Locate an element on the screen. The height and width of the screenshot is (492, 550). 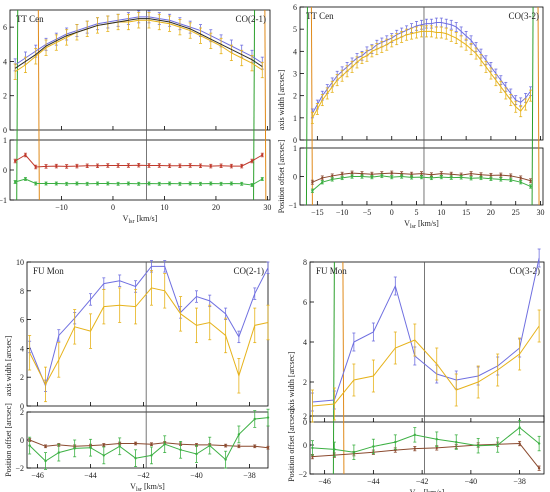
y-axis-label-bottom: Position offset [arcsec] is located at coordinates (281, 176).